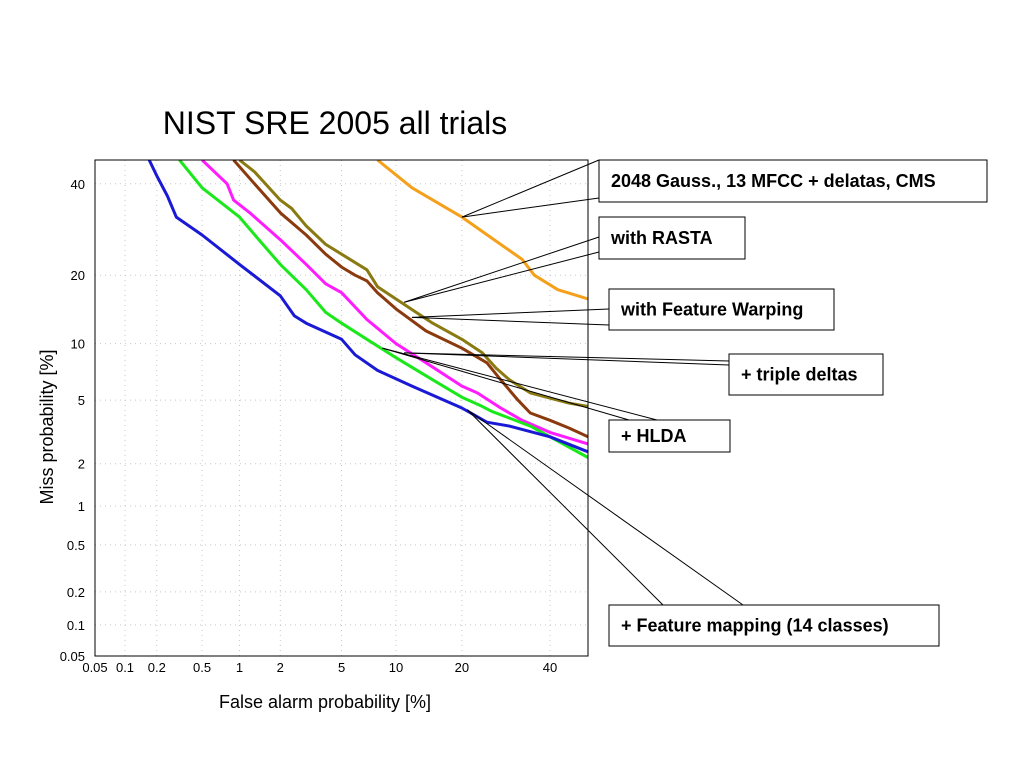 Image resolution: width=1024 pixels, height=768 pixels. Describe the element at coordinates (202, 667) in the screenshot. I see `x-tick-label: 0.5` at that location.